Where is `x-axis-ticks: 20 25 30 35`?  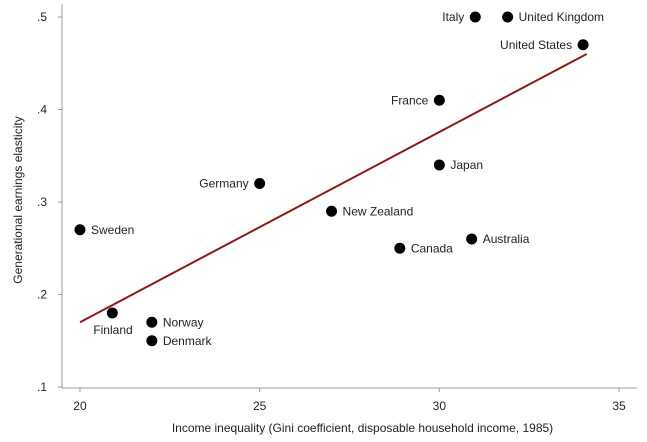
x-axis-ticks: 20 25 30 35 is located at coordinates (349, 400).